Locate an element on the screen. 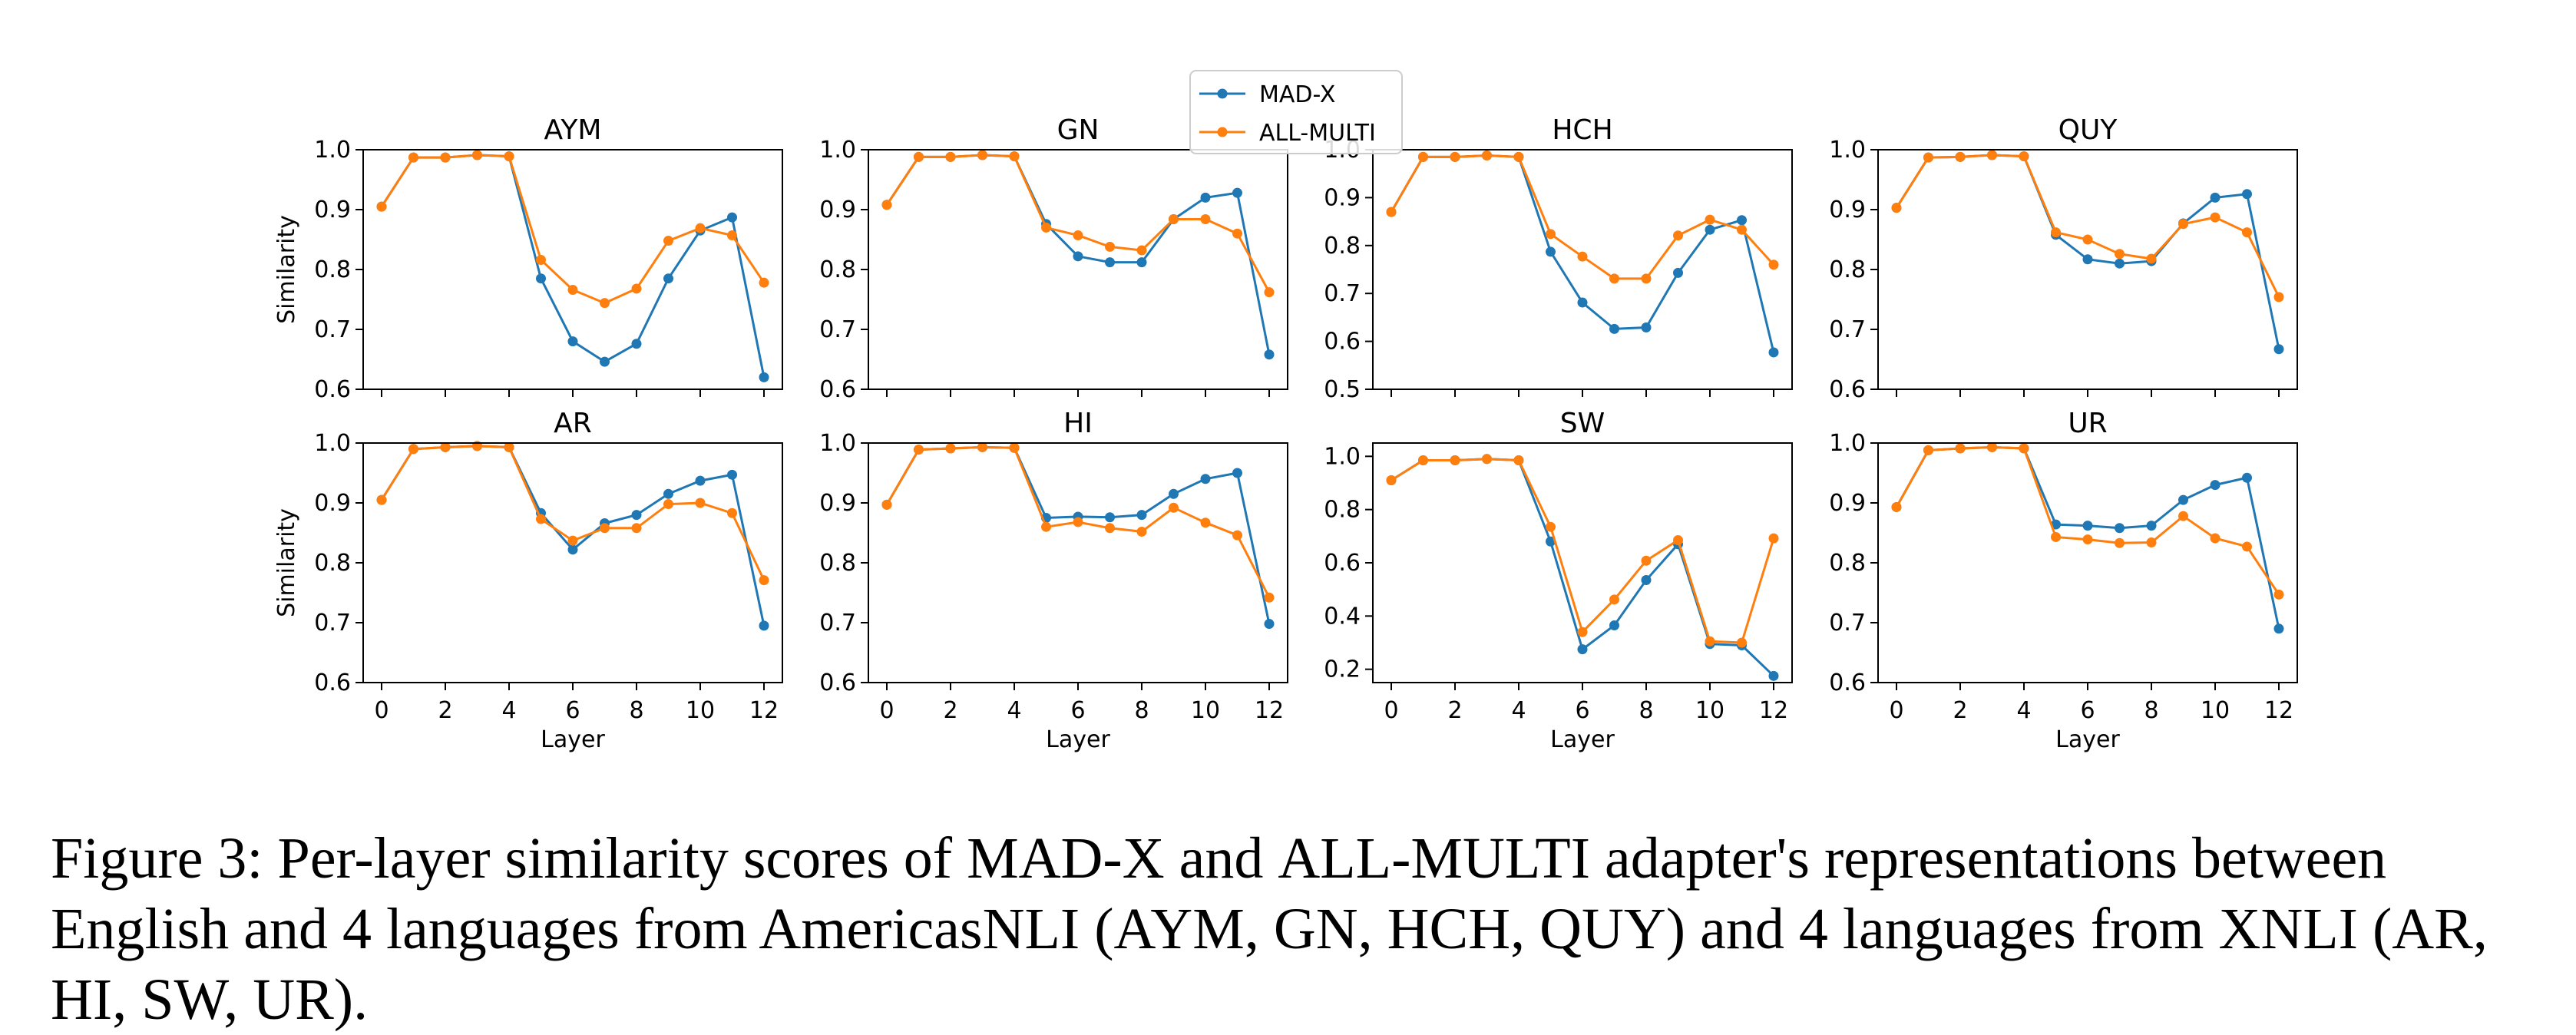 Image resolution: width=2576 pixels, height=1035 pixels. x-tick-label: 12 is located at coordinates (1269, 710).